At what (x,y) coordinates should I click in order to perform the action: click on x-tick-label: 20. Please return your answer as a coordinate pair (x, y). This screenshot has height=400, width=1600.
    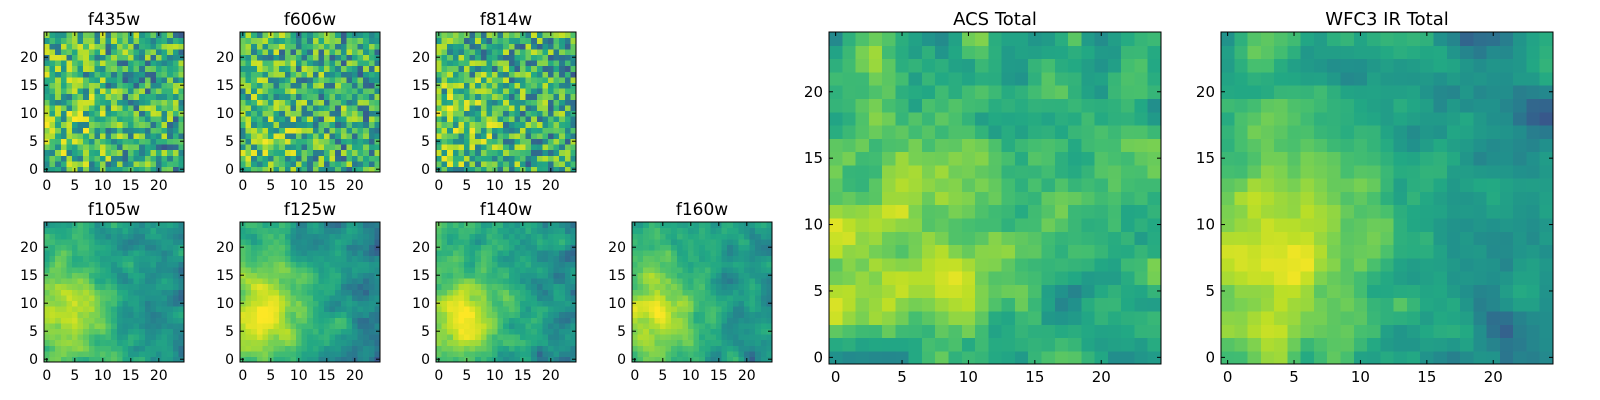
    Looking at the image, I should click on (355, 186).